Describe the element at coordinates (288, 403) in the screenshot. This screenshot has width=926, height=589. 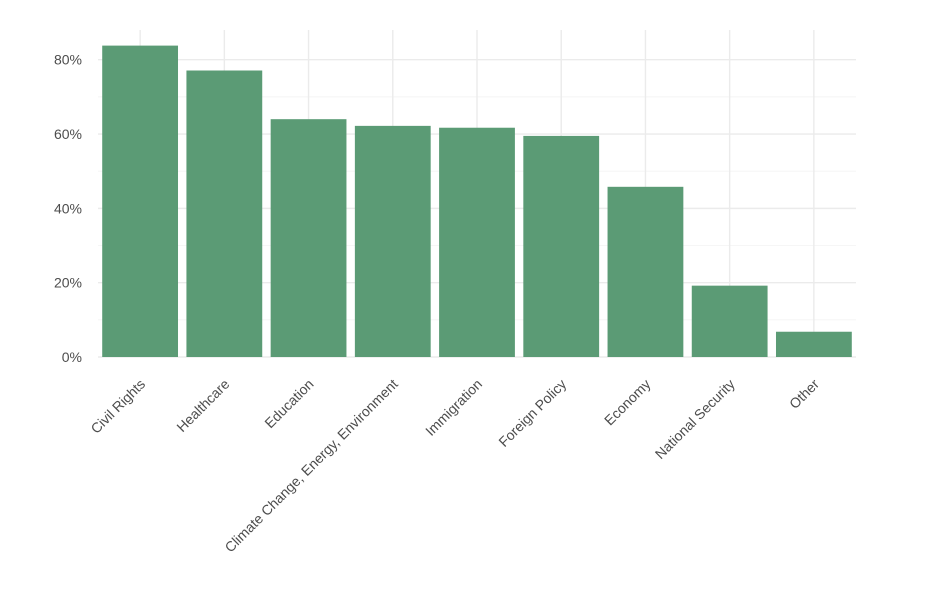
I see `x-tick-label: Education` at that location.